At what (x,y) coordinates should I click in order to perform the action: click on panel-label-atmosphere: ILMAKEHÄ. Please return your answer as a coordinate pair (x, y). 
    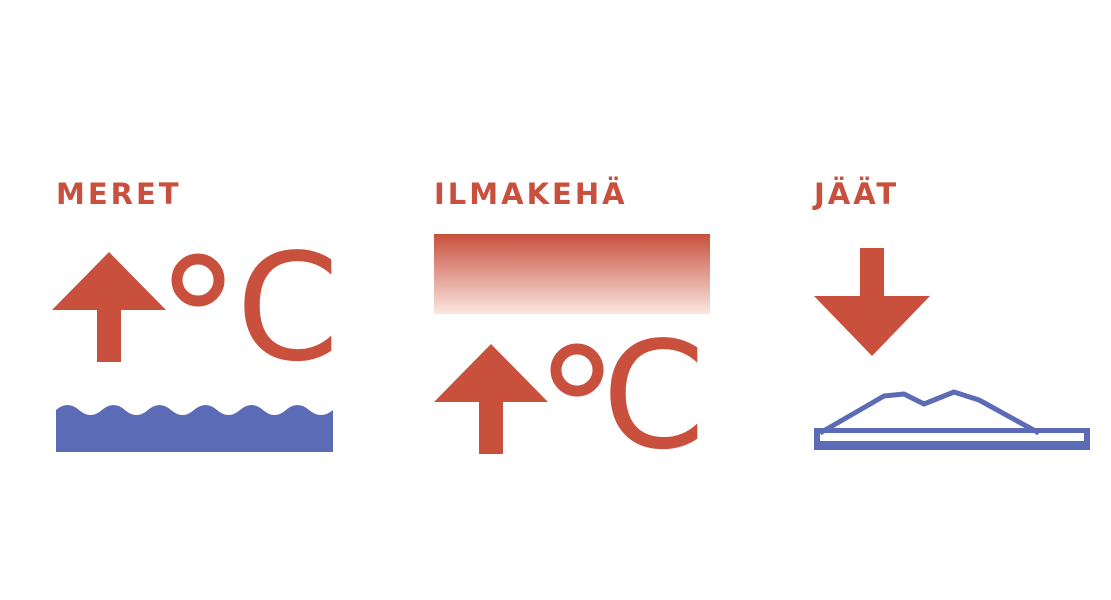
    Looking at the image, I should click on (531, 194).